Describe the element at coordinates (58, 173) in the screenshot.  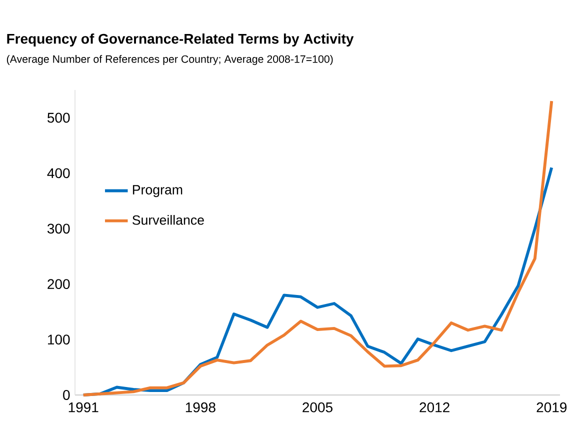
I see `y-tick-label: 400` at that location.